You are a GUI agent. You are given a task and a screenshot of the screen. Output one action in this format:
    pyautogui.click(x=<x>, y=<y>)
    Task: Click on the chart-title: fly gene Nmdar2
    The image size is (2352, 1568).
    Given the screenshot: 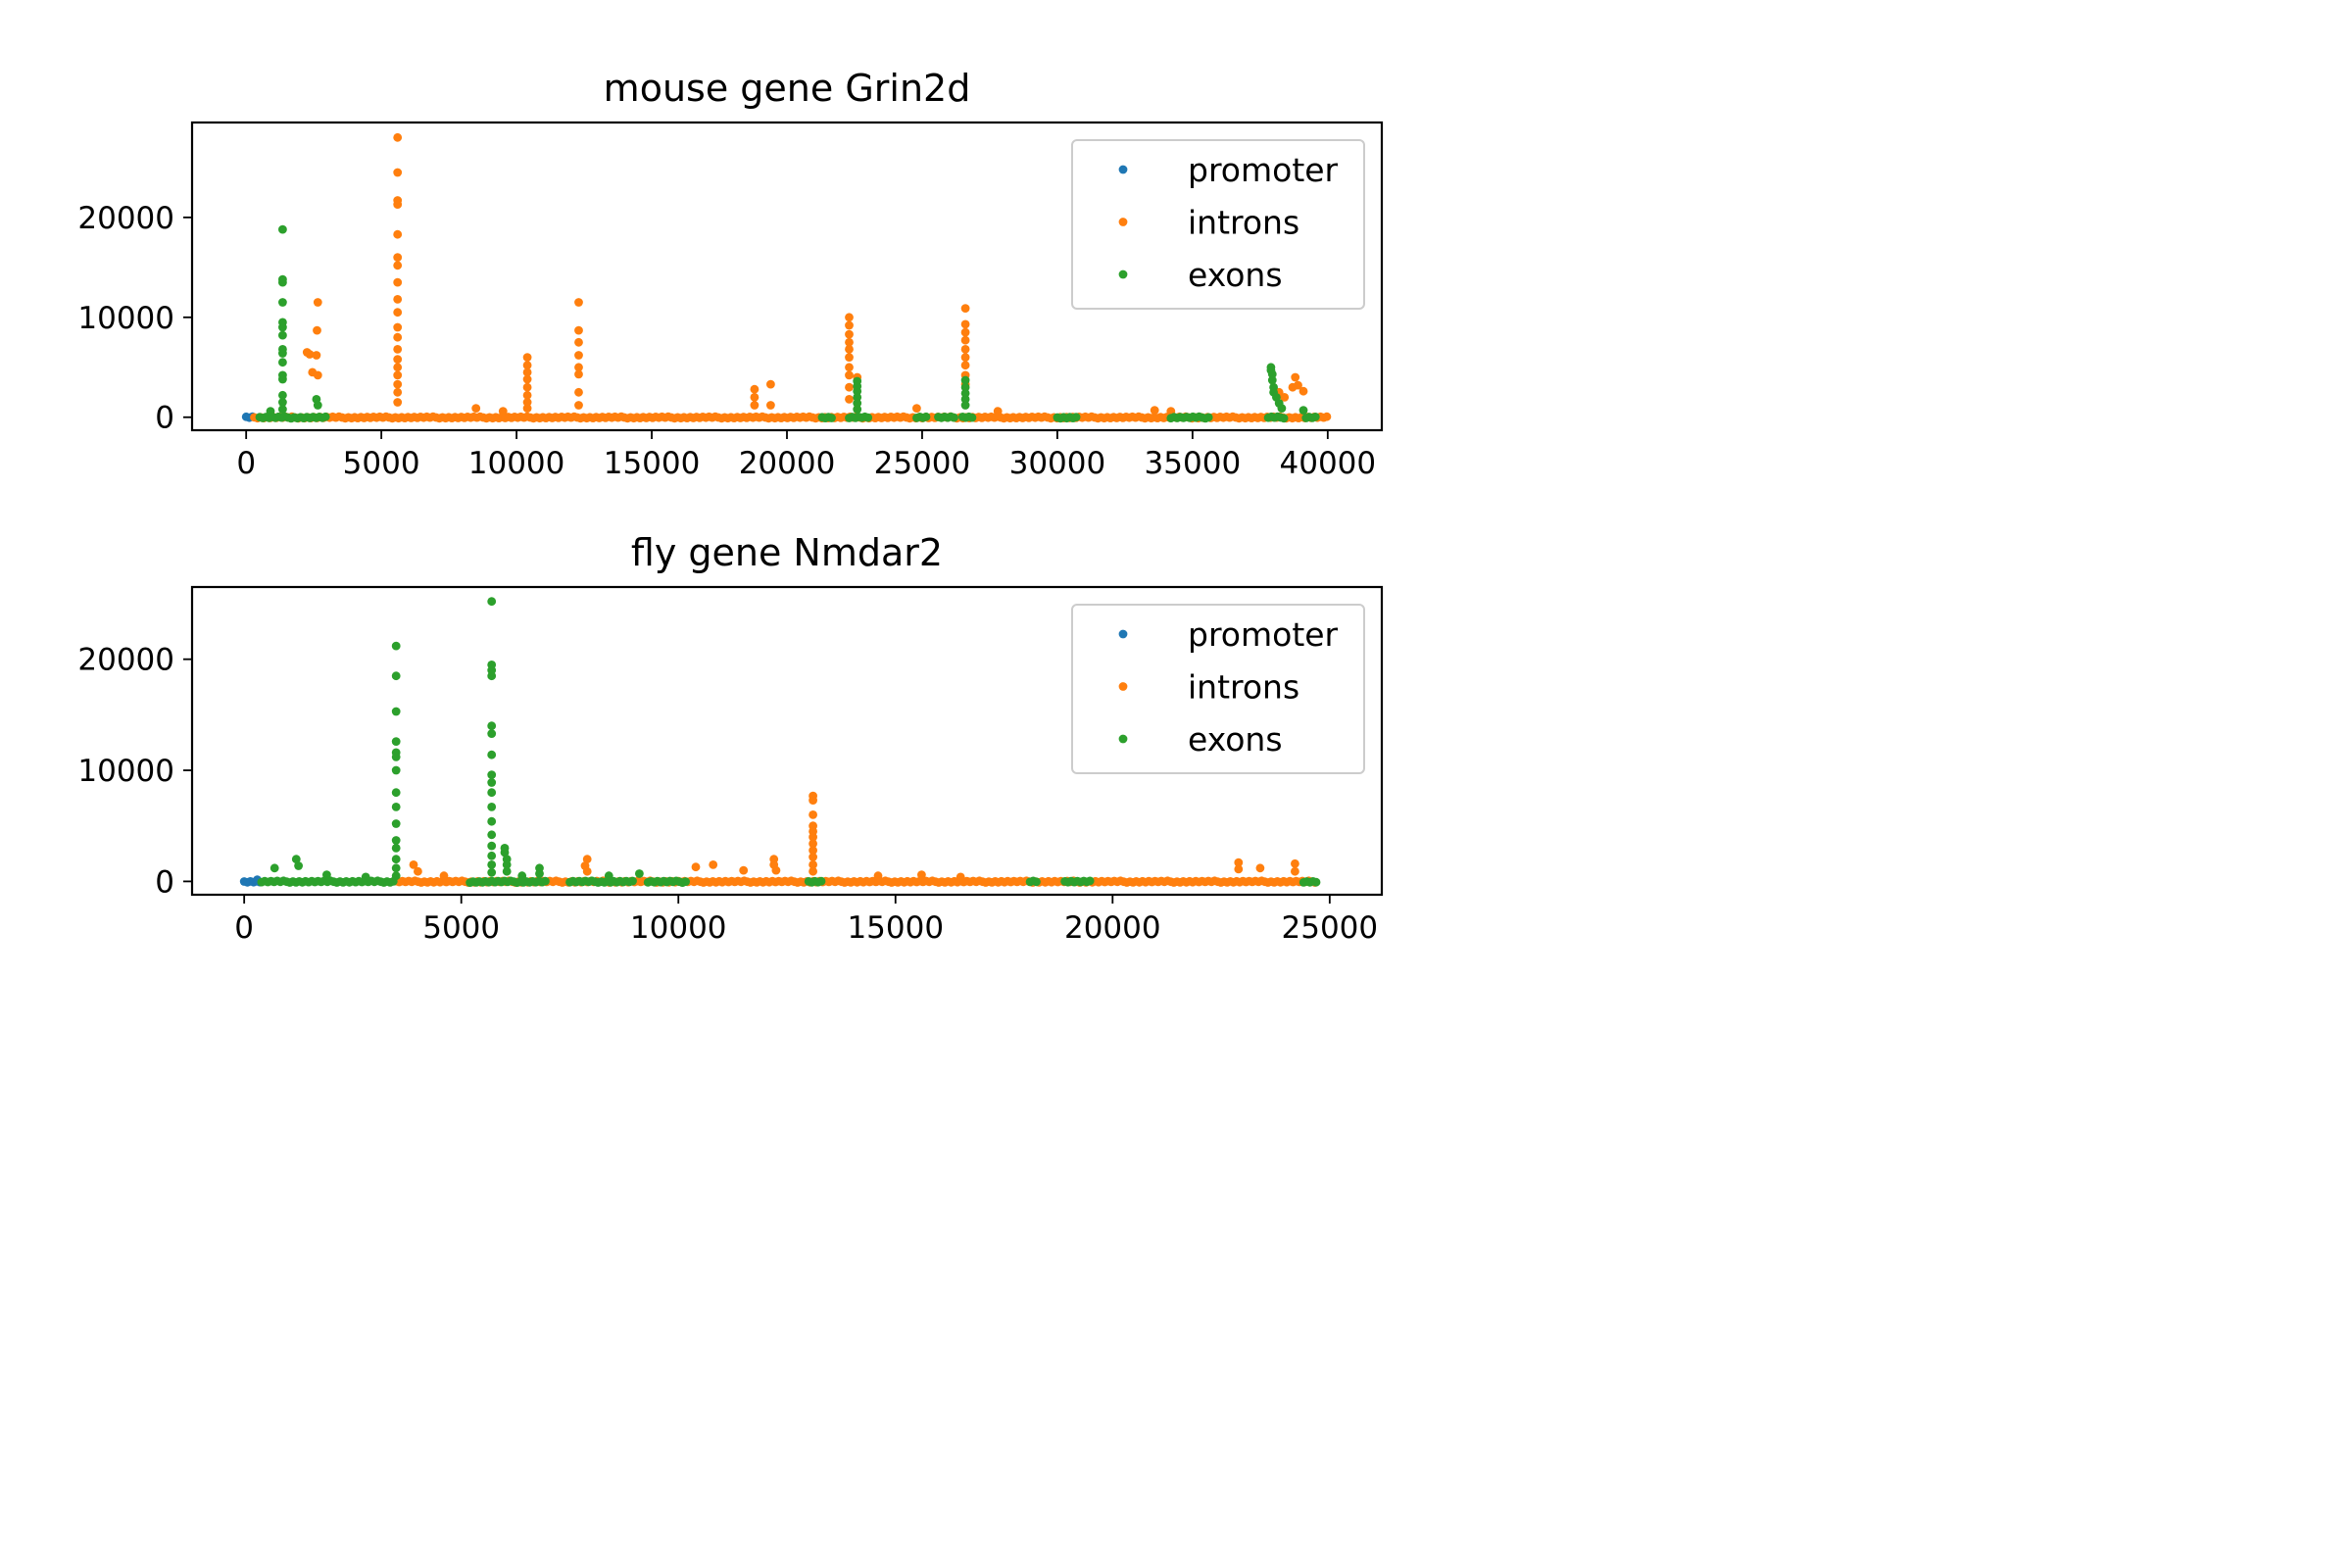 What is the action you would take?
    pyautogui.click(x=787, y=552)
    